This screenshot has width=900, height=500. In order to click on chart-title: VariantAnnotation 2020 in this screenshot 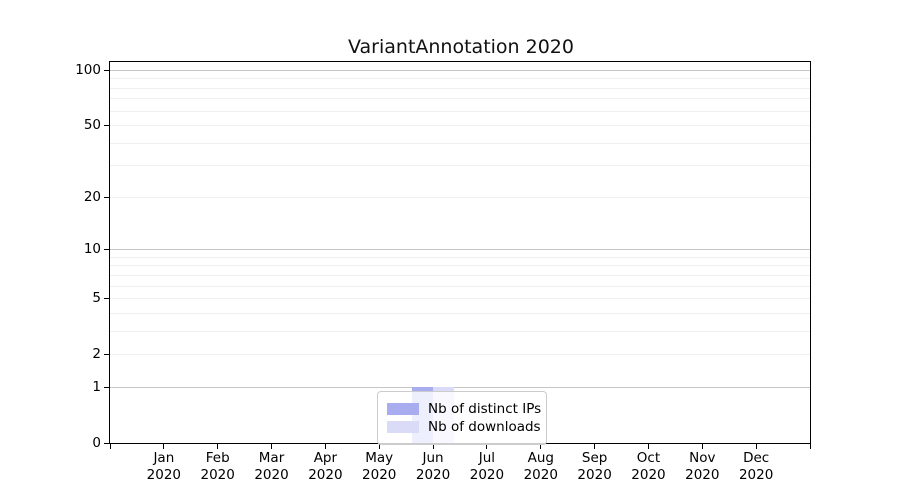, I will do `click(461, 47)`.